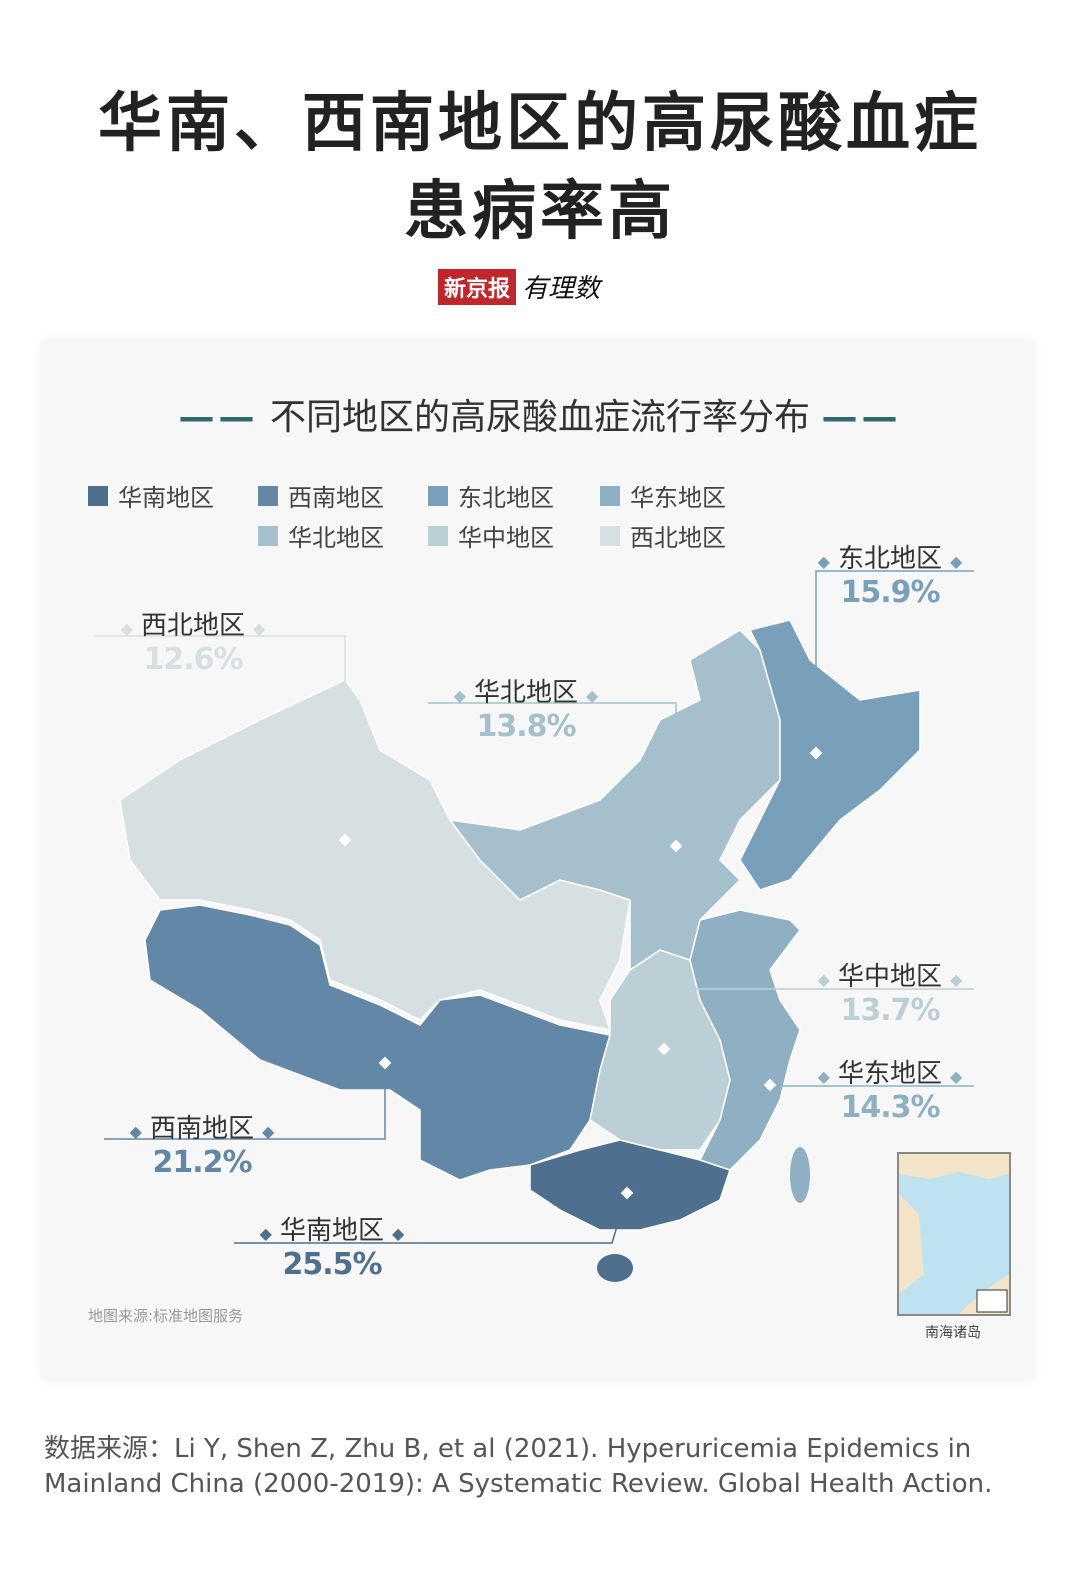 This screenshot has width=1080, height=1582. I want to click on region-label: ◆ 东北地区 ◆ 15.9%, so click(890, 574).